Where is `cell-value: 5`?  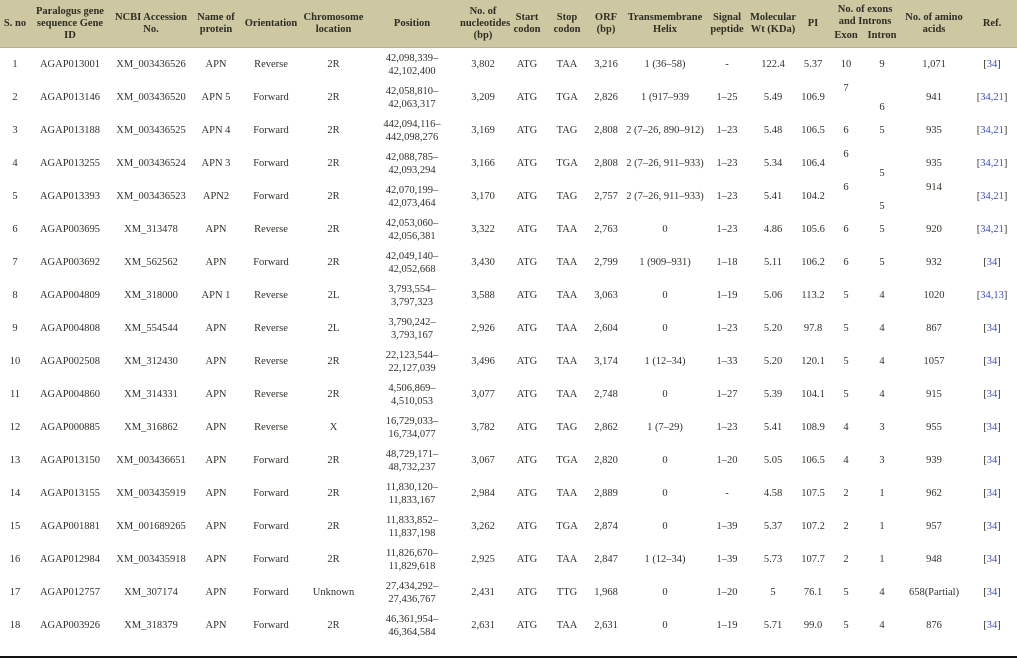 cell-value: 5 is located at coordinates (846, 361).